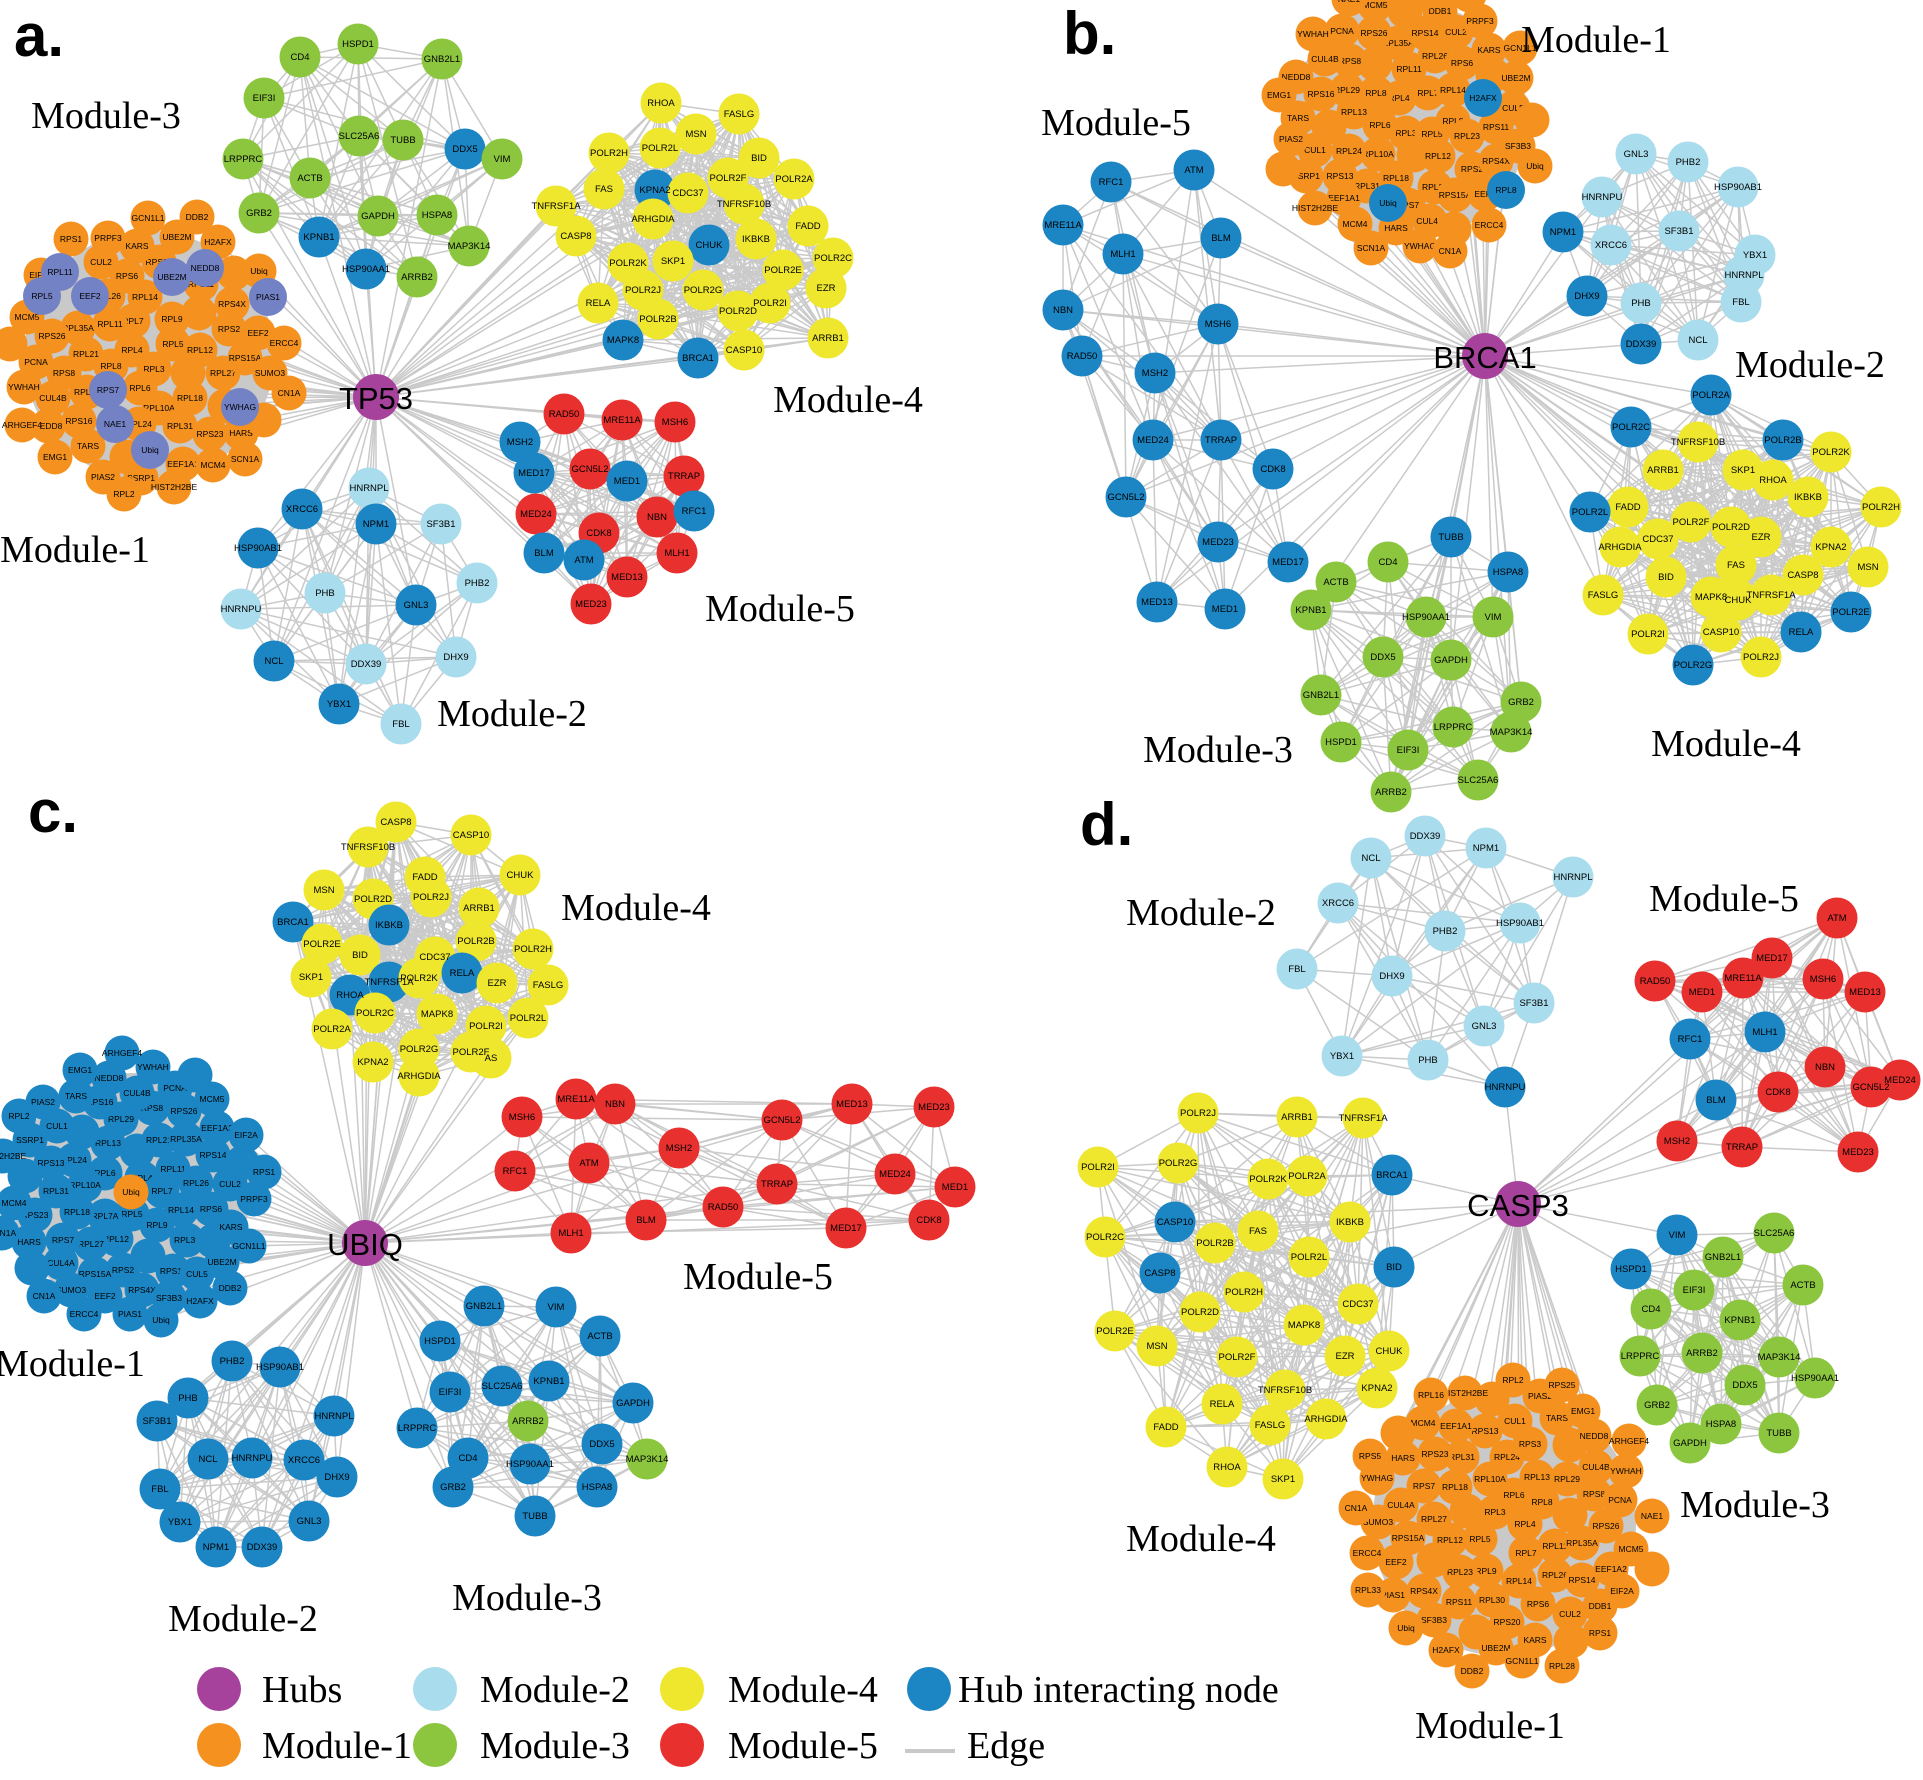  What do you see at coordinates (703, 290) in the screenshot?
I see `svg-text: POLR2G` at bounding box center [703, 290].